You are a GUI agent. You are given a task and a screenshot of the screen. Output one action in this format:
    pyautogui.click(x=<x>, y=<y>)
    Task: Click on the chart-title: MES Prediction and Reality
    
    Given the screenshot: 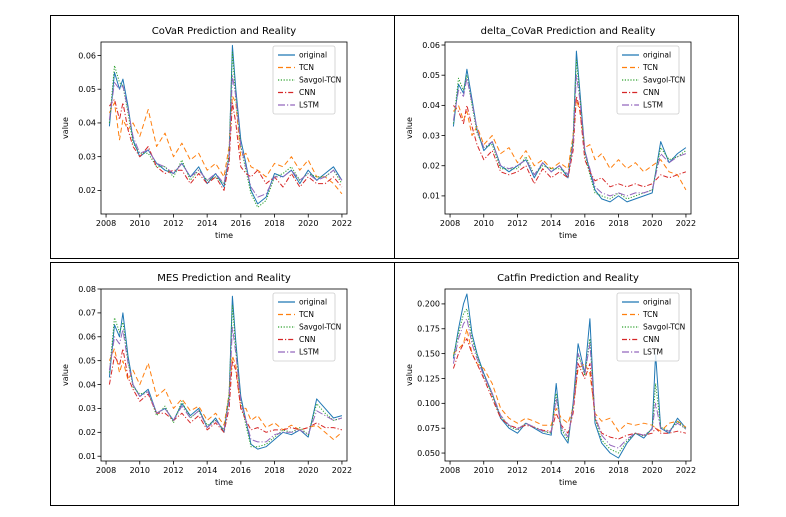 What is the action you would take?
    pyautogui.click(x=224, y=278)
    